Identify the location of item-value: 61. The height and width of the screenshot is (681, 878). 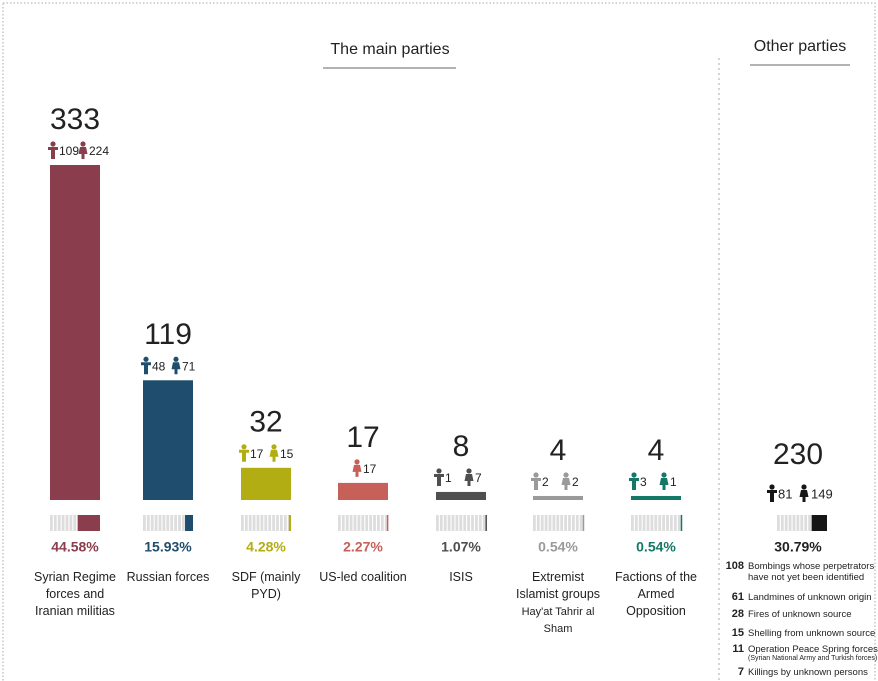
(737, 597).